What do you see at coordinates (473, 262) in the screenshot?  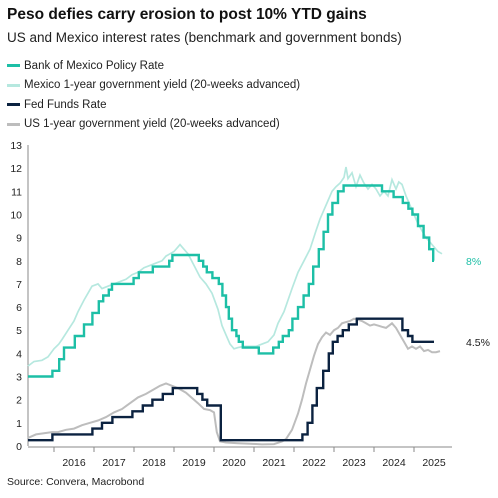 I see `end-label-banxico-rate: 8%` at bounding box center [473, 262].